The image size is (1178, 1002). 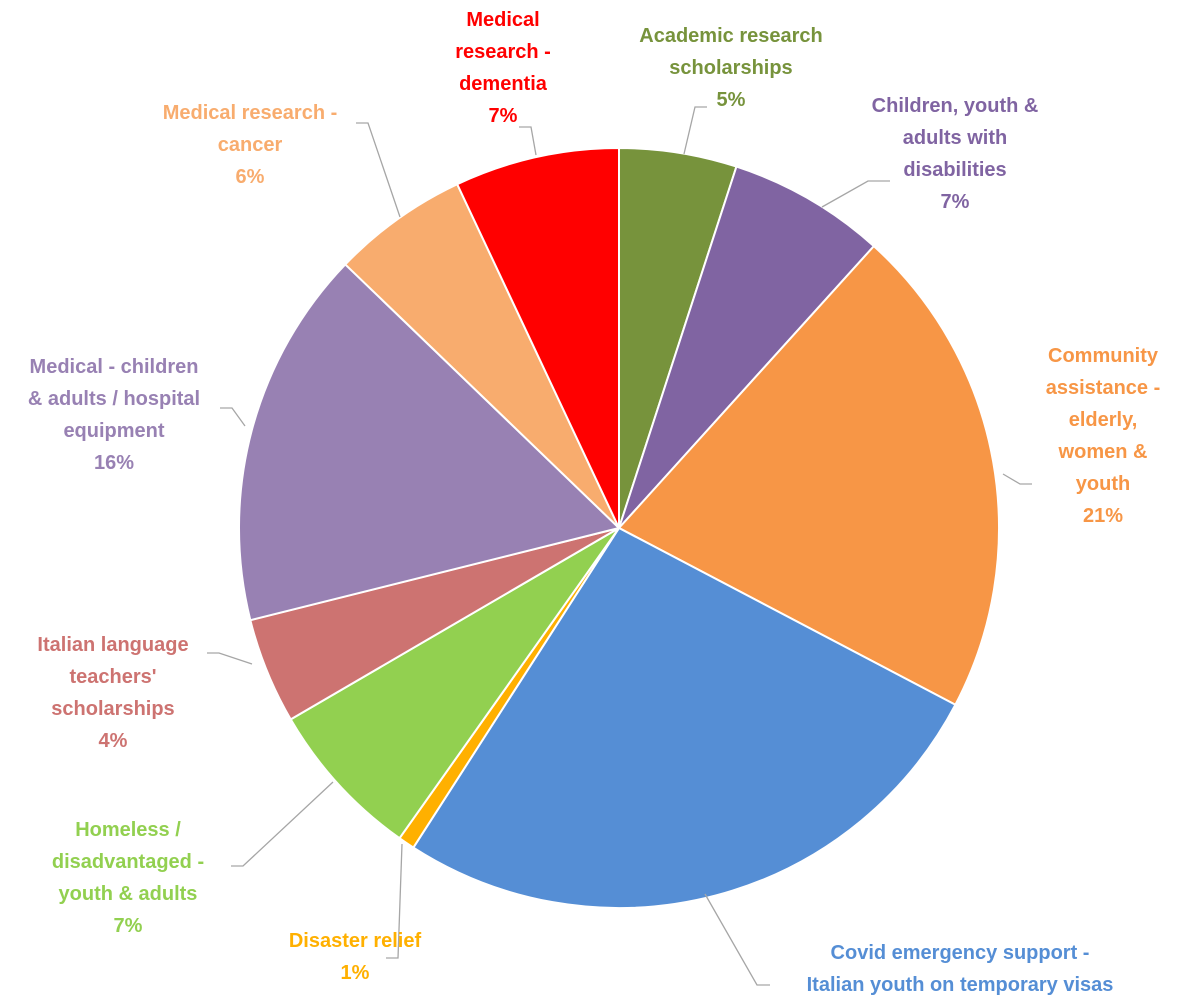 I want to click on slice-name-line: & adults / hospital, so click(x=114, y=399).